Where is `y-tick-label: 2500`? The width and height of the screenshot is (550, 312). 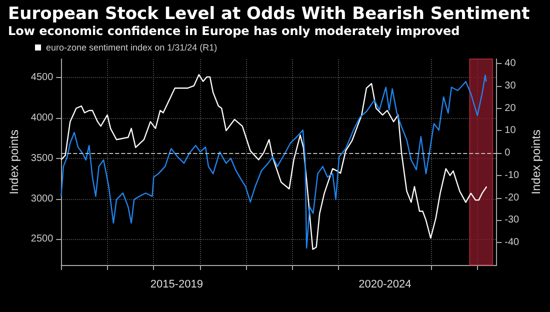
y-tick-label: 2500 is located at coordinates (42, 239).